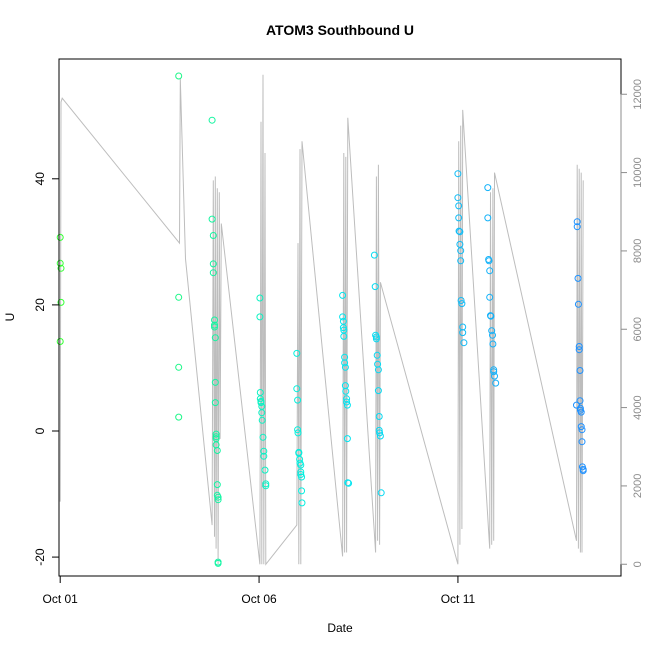 The width and height of the screenshot is (650, 650). What do you see at coordinates (340, 30) in the screenshot?
I see `chart-title: ATOM3 Southbound U` at bounding box center [340, 30].